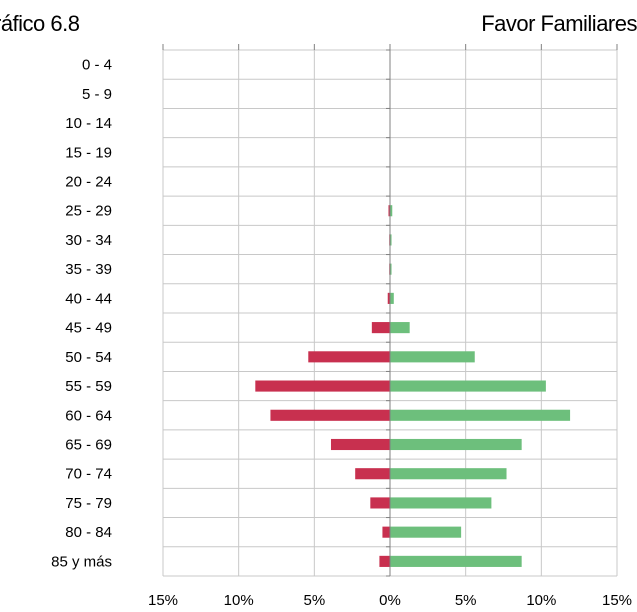  What do you see at coordinates (81, 561) in the screenshot?
I see `category-label: 85 y más` at bounding box center [81, 561].